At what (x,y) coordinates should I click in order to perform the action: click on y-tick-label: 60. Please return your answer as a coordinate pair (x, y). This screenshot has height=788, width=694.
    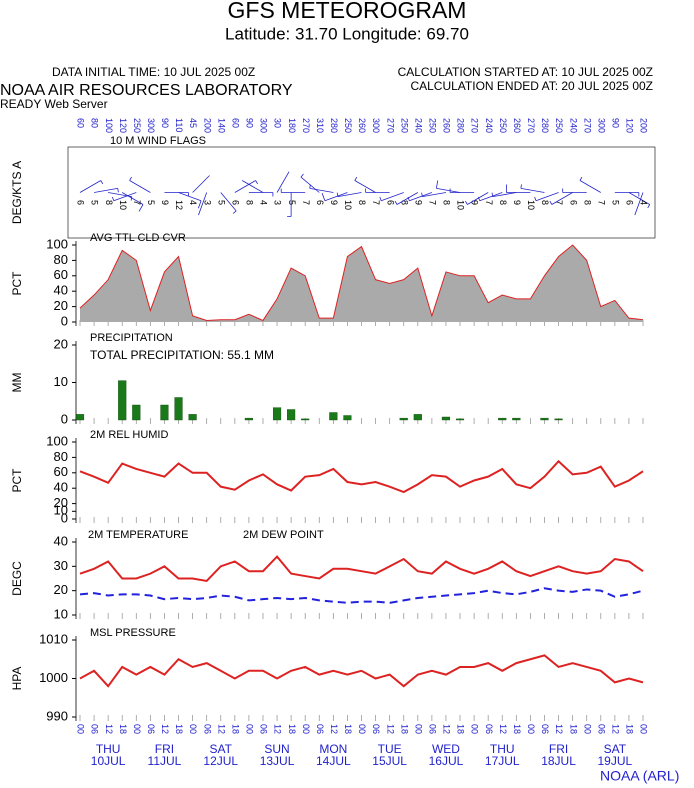
    Looking at the image, I should click on (61, 471).